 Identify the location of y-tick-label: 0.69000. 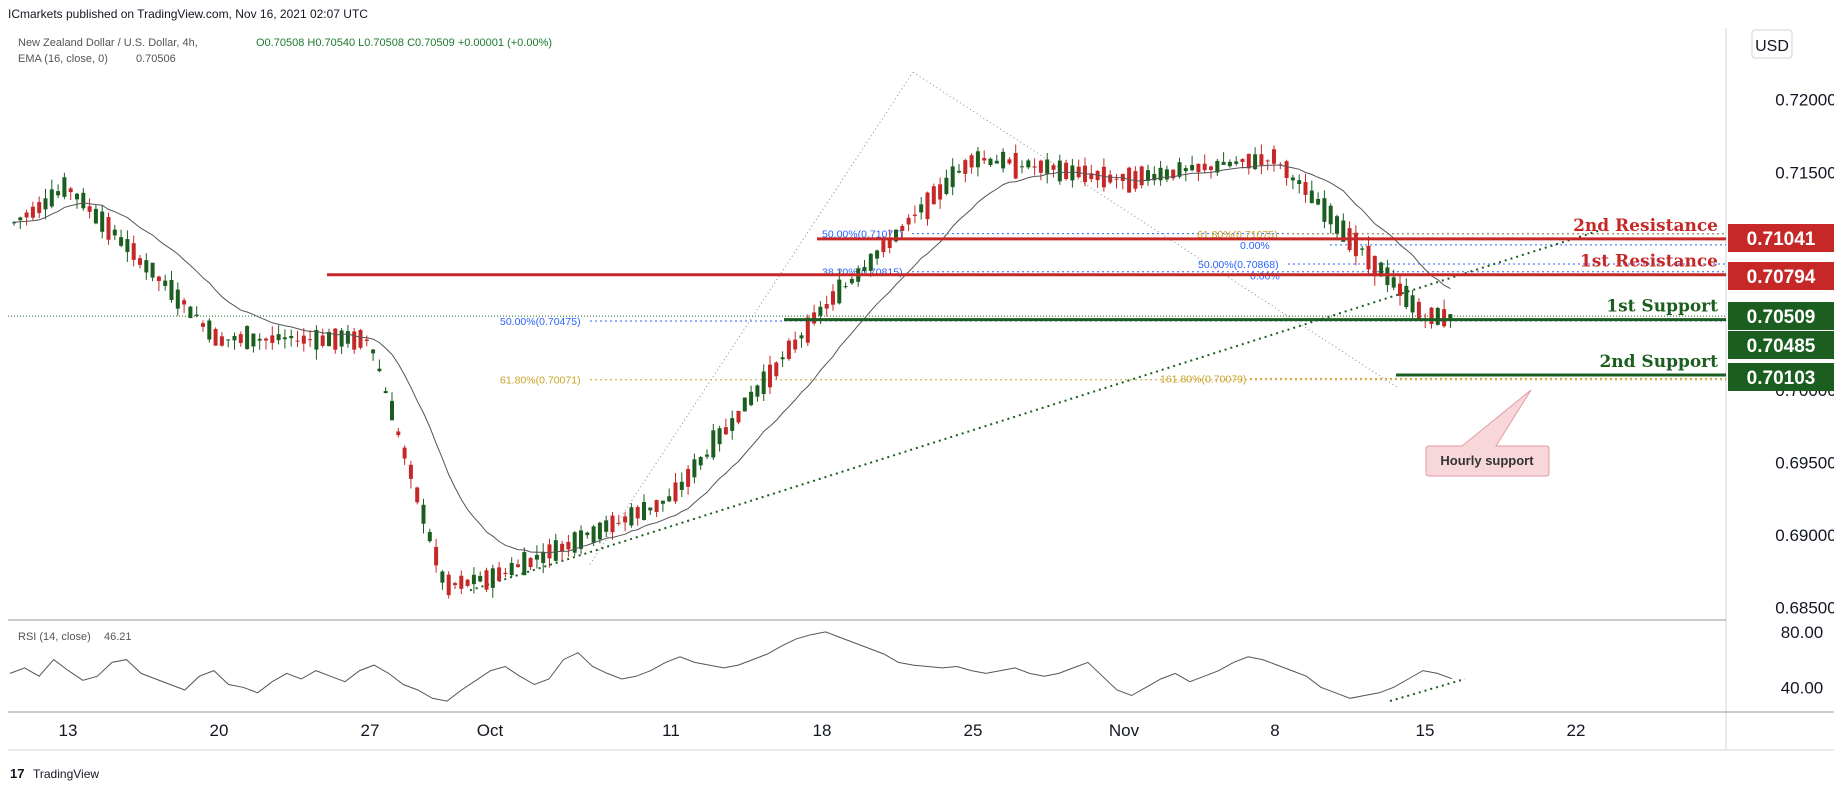
(1804, 535).